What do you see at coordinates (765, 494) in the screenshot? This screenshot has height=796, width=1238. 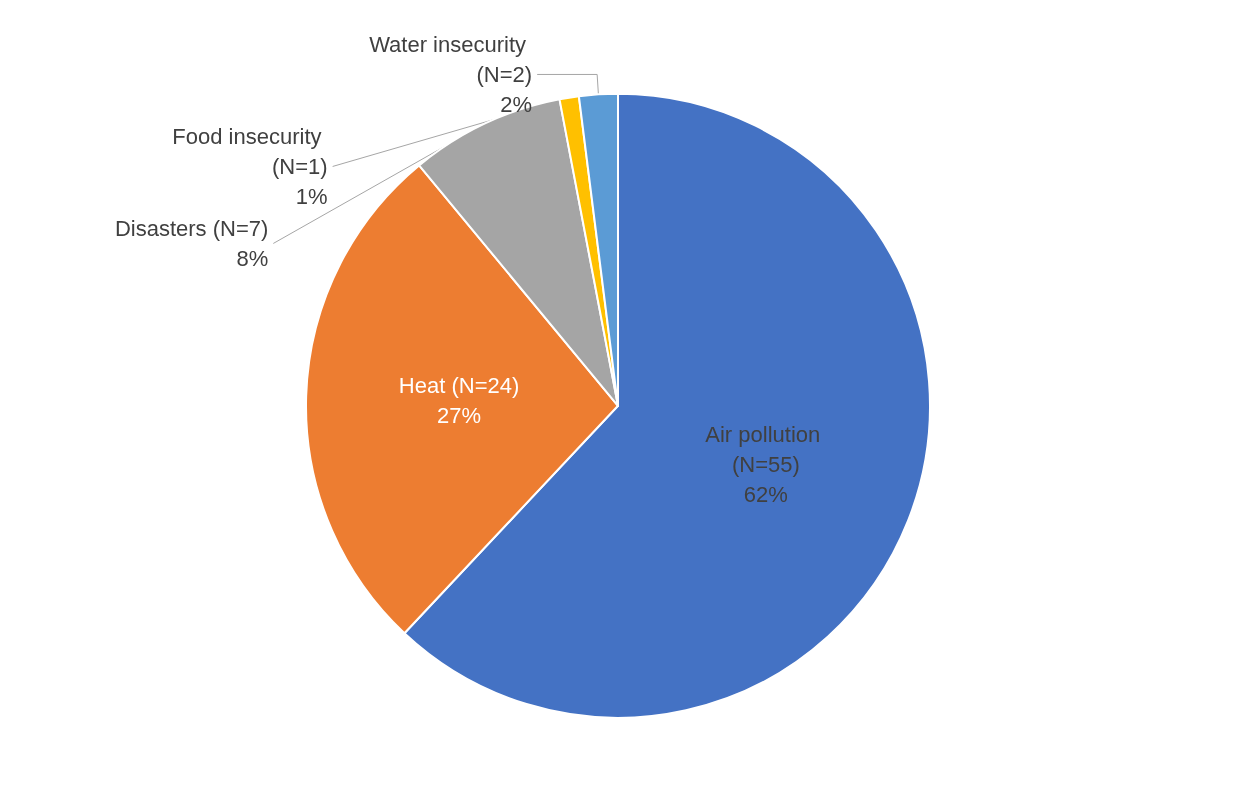 I see `data-label: 62%` at bounding box center [765, 494].